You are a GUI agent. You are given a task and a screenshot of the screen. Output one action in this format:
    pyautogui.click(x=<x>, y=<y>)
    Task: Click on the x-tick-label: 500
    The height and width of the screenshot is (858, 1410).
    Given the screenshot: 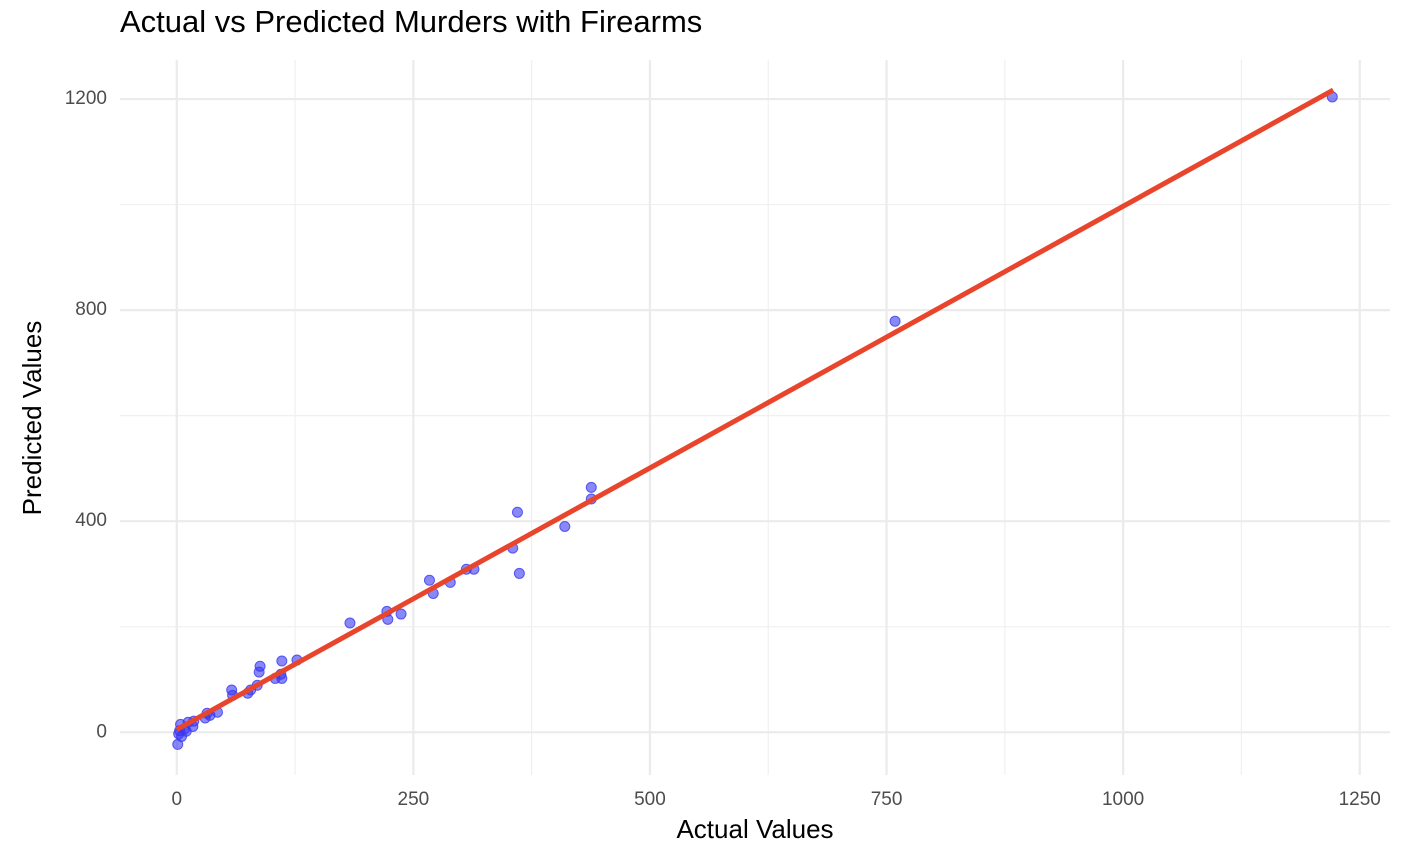 What is the action you would take?
    pyautogui.click(x=650, y=799)
    